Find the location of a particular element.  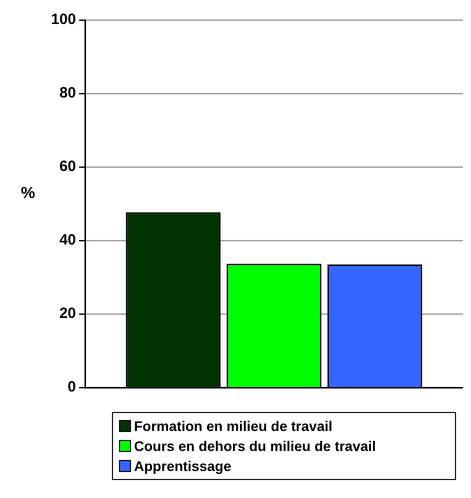

y-axis-title: % is located at coordinates (28, 193).